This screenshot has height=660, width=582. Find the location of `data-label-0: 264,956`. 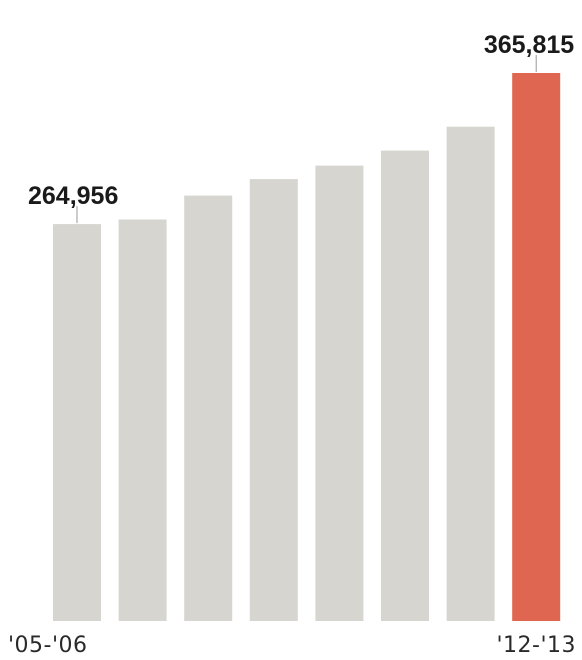

data-label-0: 264,956 is located at coordinates (73, 196).